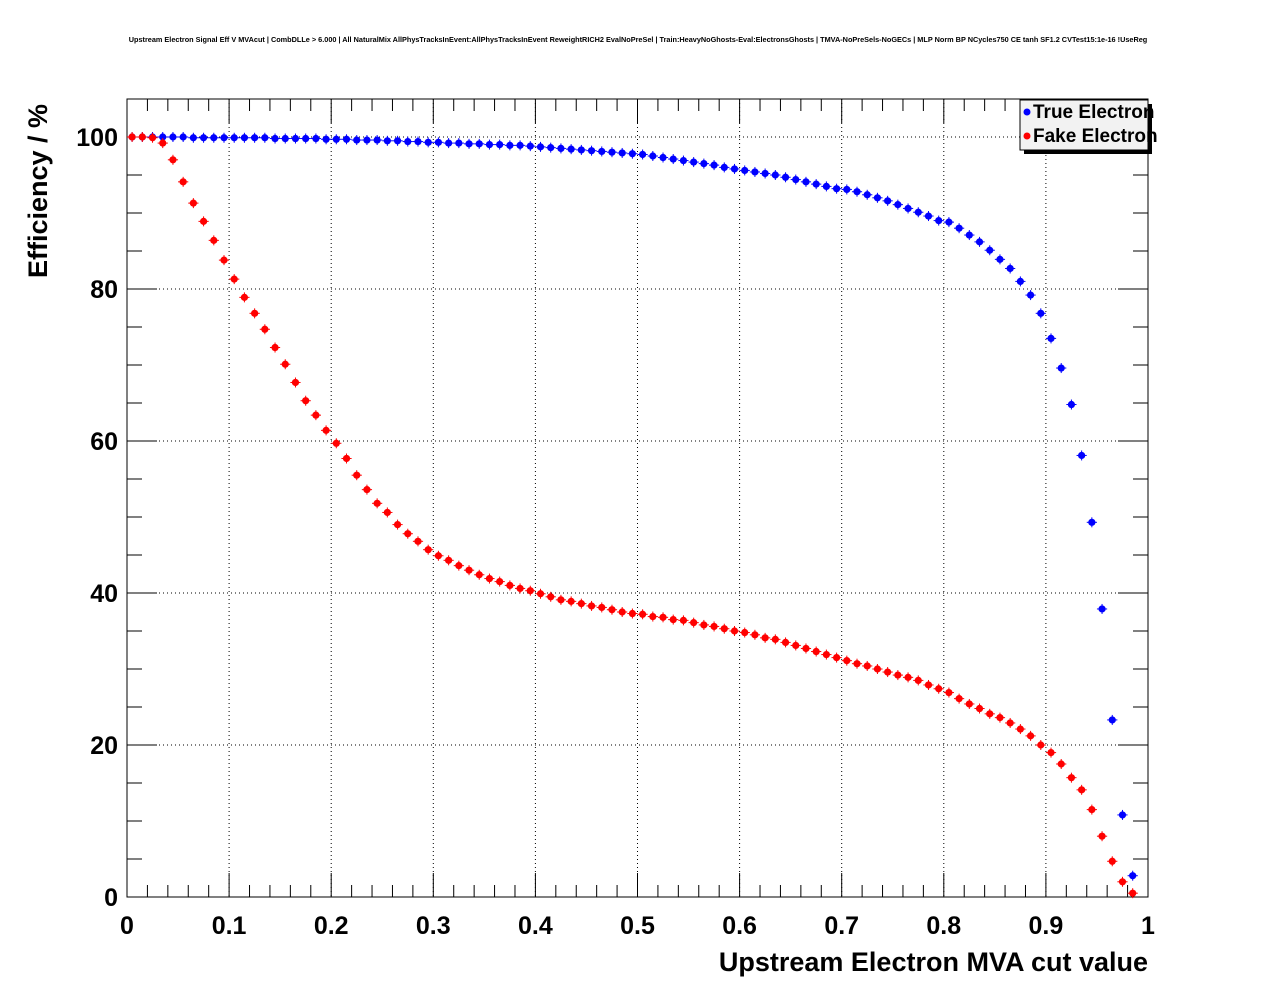  Describe the element at coordinates (104, 594) in the screenshot. I see `y-tick-label: 40` at that location.